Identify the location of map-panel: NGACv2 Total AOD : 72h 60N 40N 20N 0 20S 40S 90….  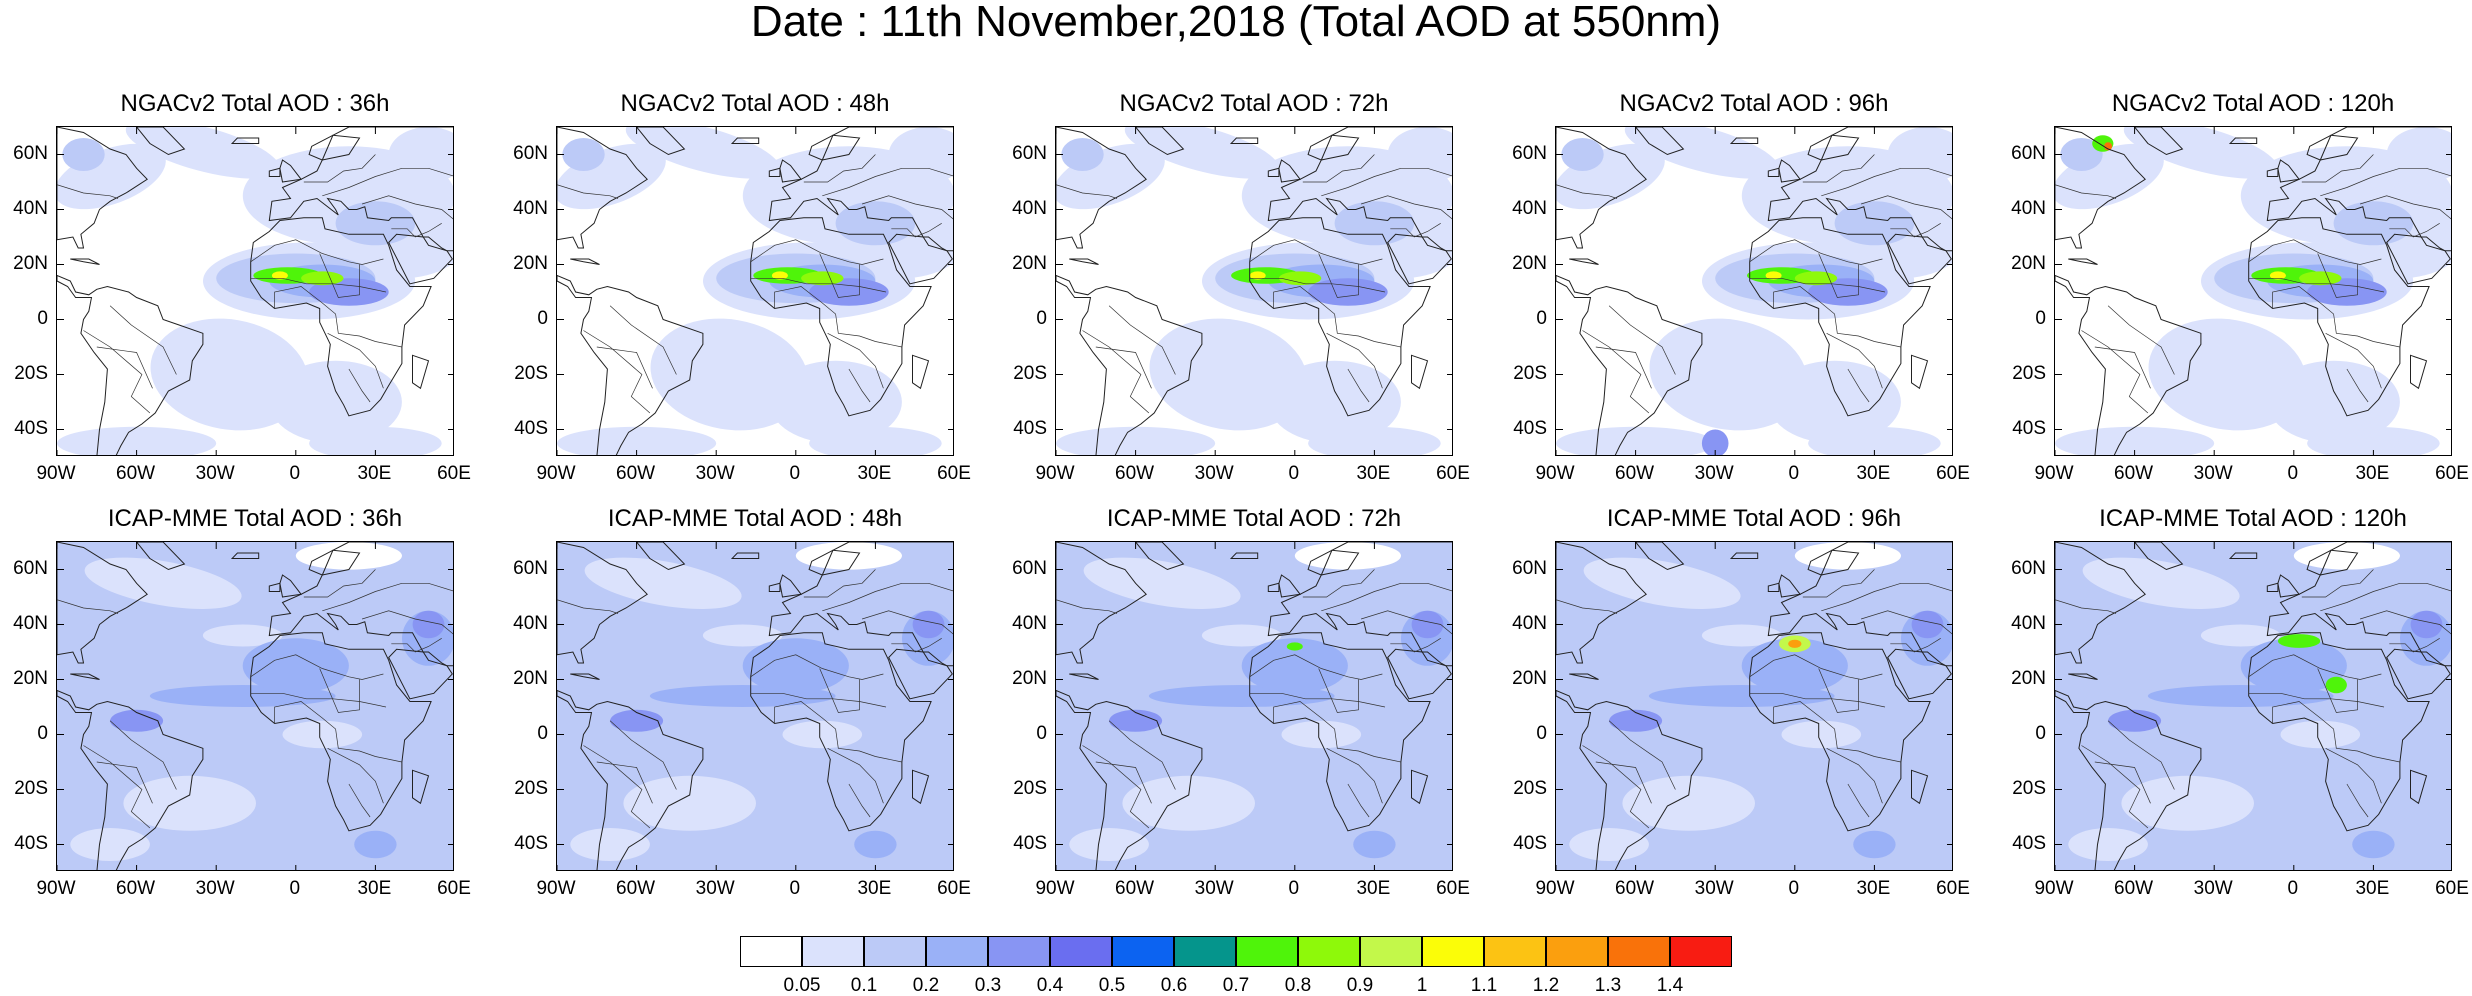
(1234, 300).